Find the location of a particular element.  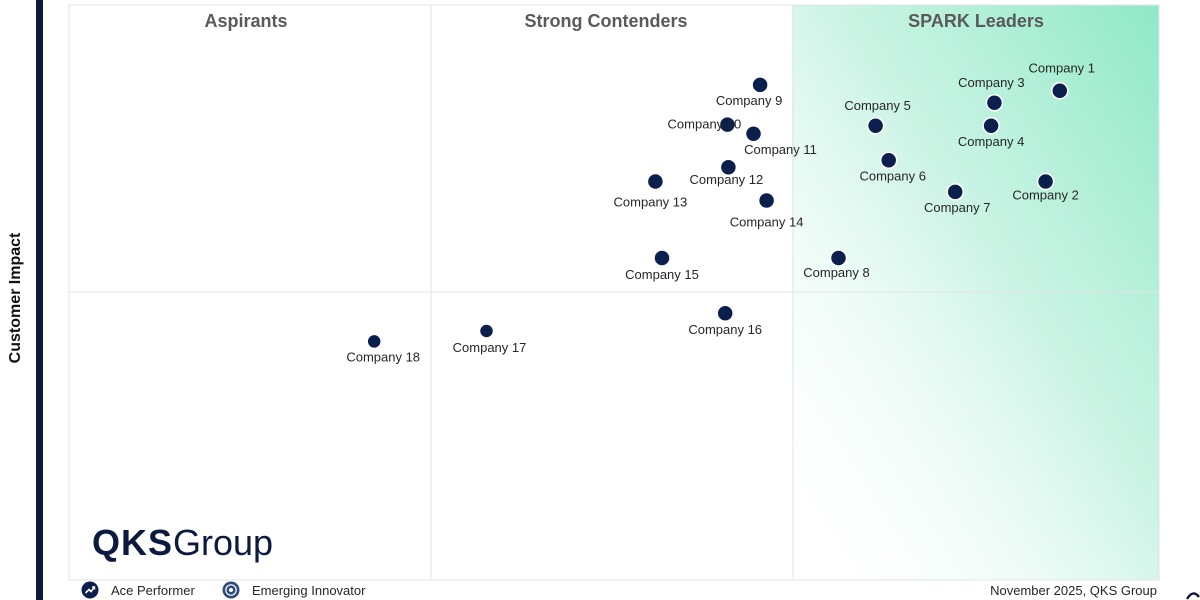

label-company-11: Company 11 is located at coordinates (780, 149).